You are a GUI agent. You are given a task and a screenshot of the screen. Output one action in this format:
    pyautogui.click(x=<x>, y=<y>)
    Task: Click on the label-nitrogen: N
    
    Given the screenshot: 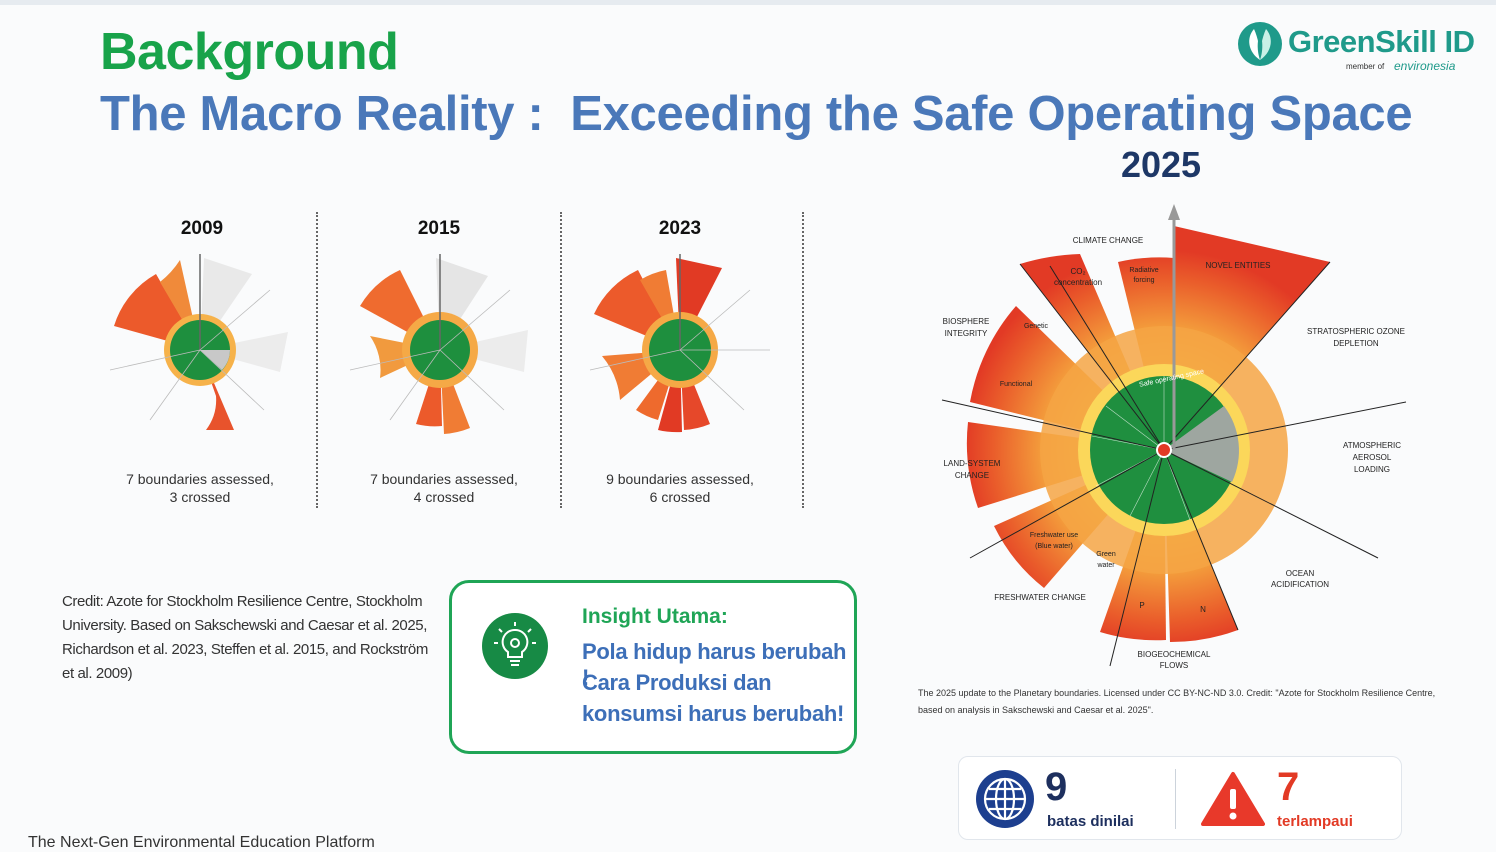 What is the action you would take?
    pyautogui.click(x=1203, y=609)
    